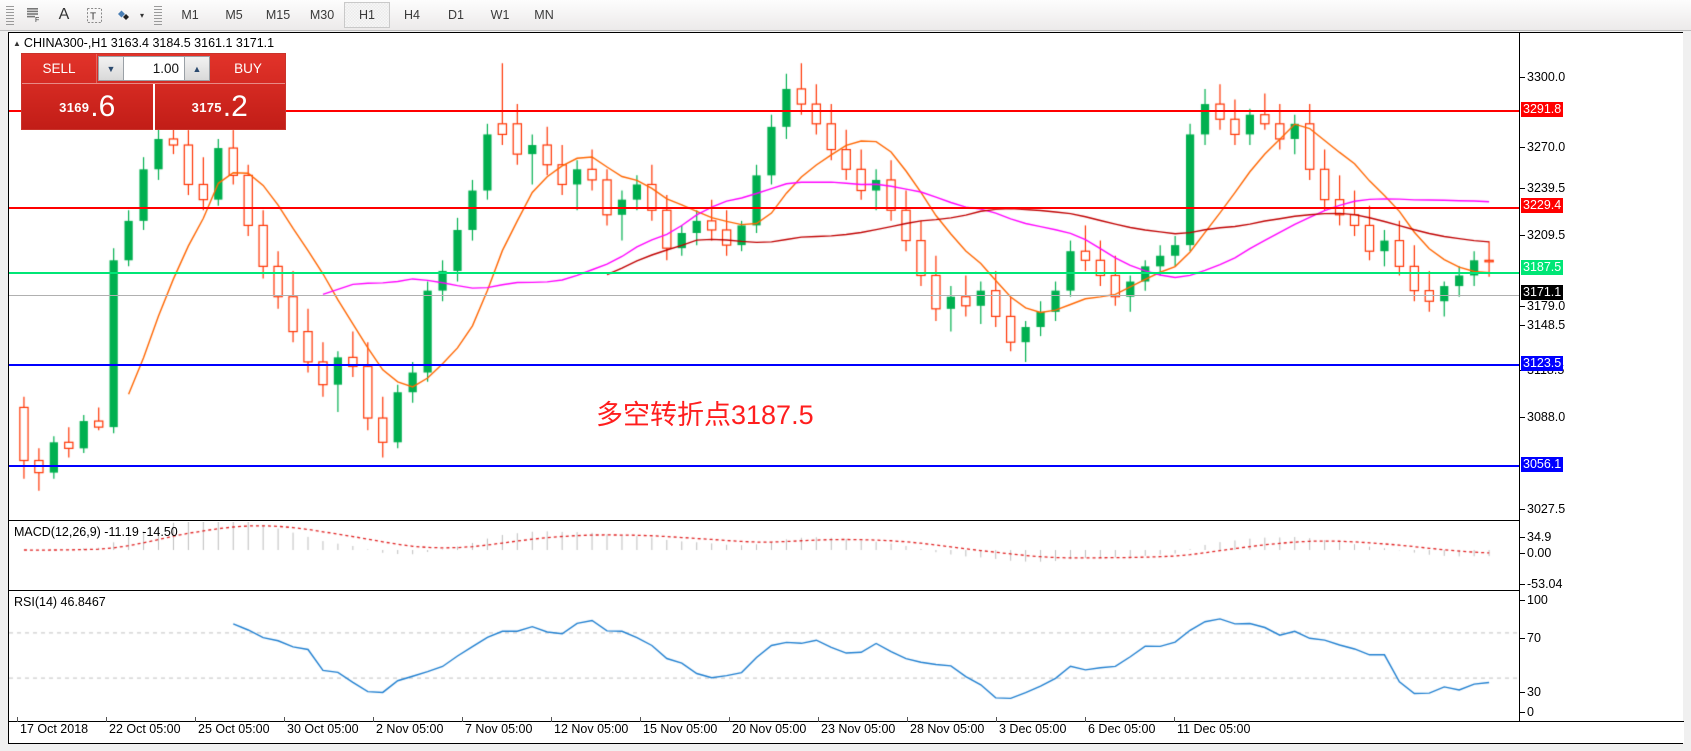 The width and height of the screenshot is (1691, 751). Describe the element at coordinates (234, 729) in the screenshot. I see `time-label-25-Oct-05-00: 25 Oct 05:00` at that location.